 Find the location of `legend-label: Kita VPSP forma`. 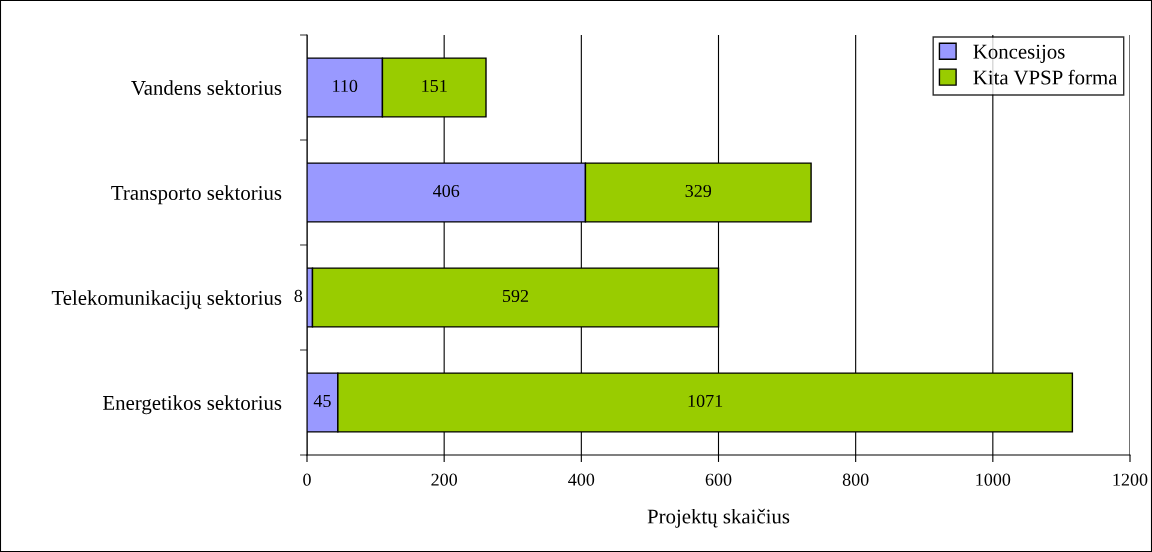

legend-label: Kita VPSP forma is located at coordinates (1045, 77).